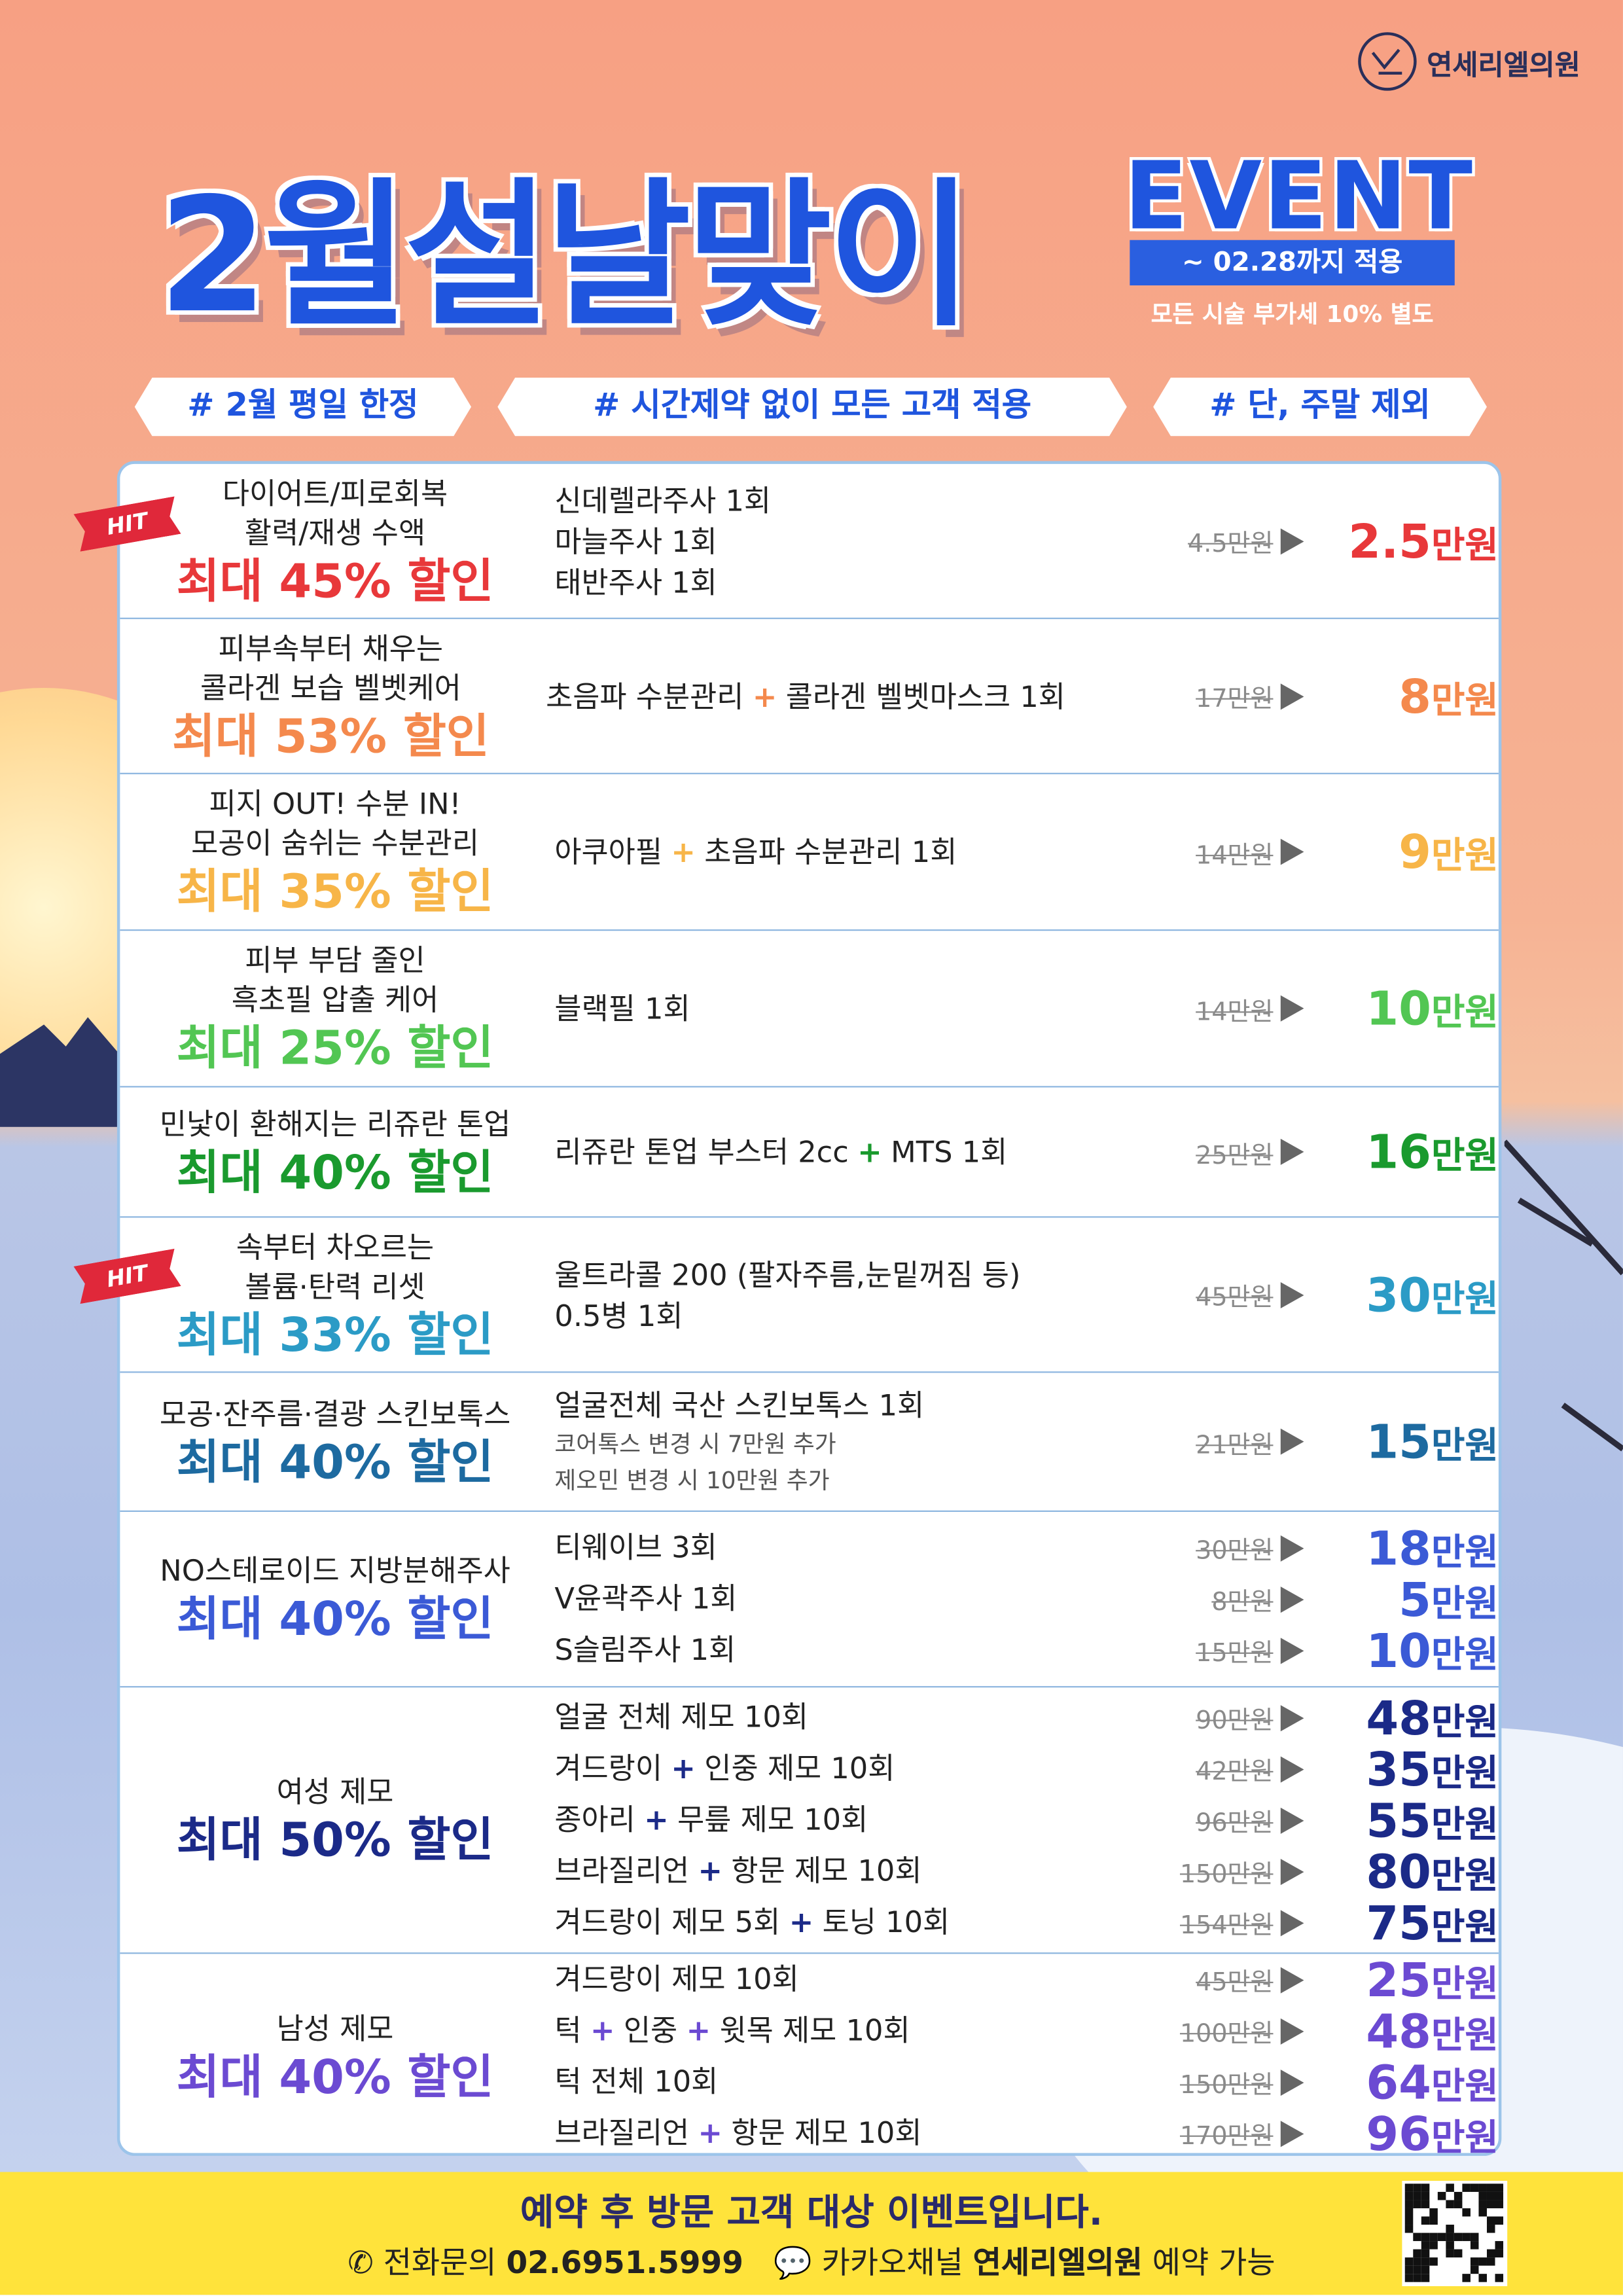 The image size is (1623, 2296). What do you see at coordinates (624, 2262) in the screenshot?
I see `phone: 02.6951.5999` at bounding box center [624, 2262].